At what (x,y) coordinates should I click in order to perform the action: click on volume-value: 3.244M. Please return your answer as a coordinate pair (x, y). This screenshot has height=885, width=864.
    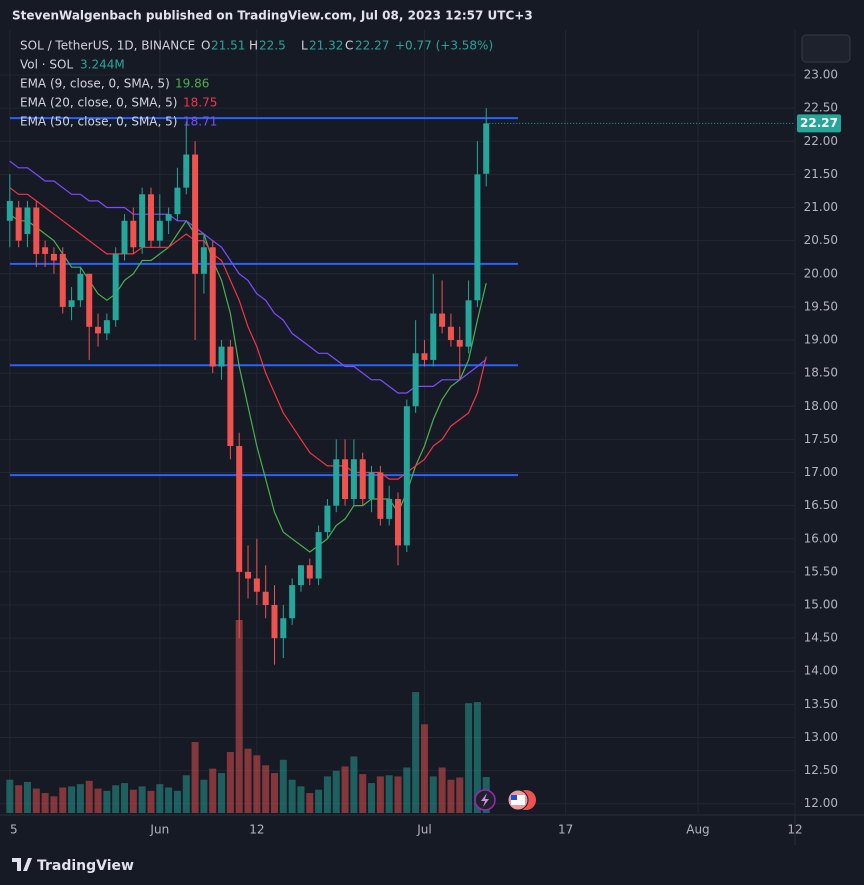
    Looking at the image, I should click on (102, 65).